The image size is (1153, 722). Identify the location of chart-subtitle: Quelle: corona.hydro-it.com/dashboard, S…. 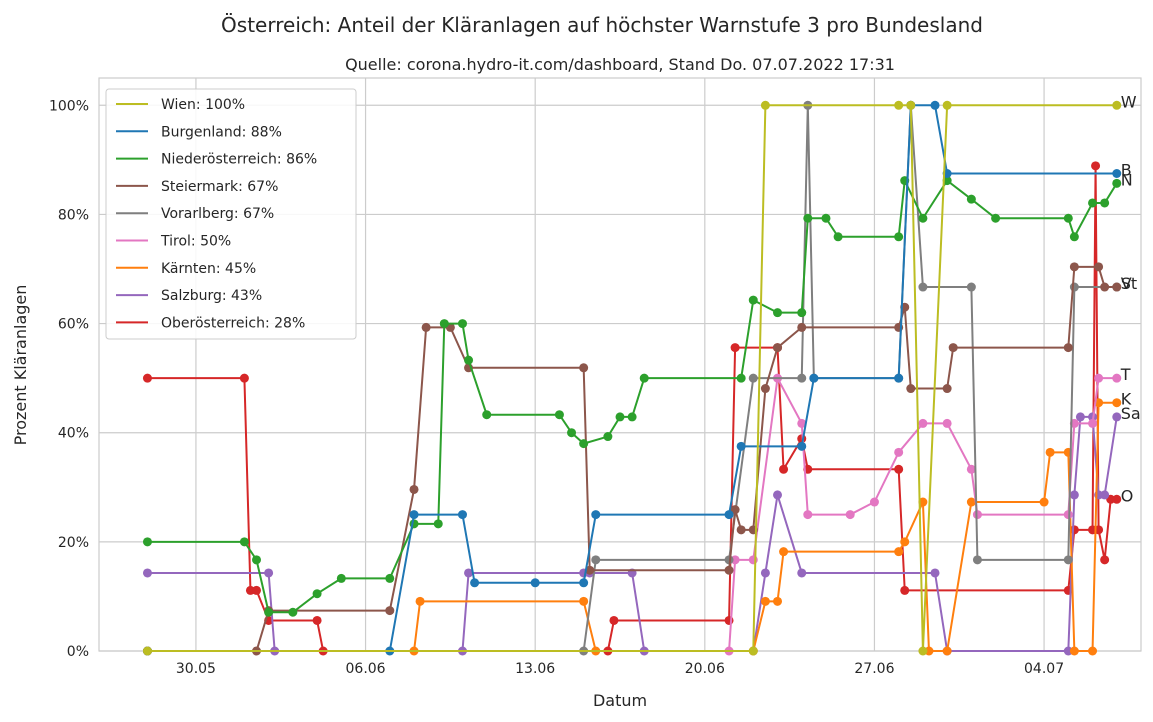
(620, 64).